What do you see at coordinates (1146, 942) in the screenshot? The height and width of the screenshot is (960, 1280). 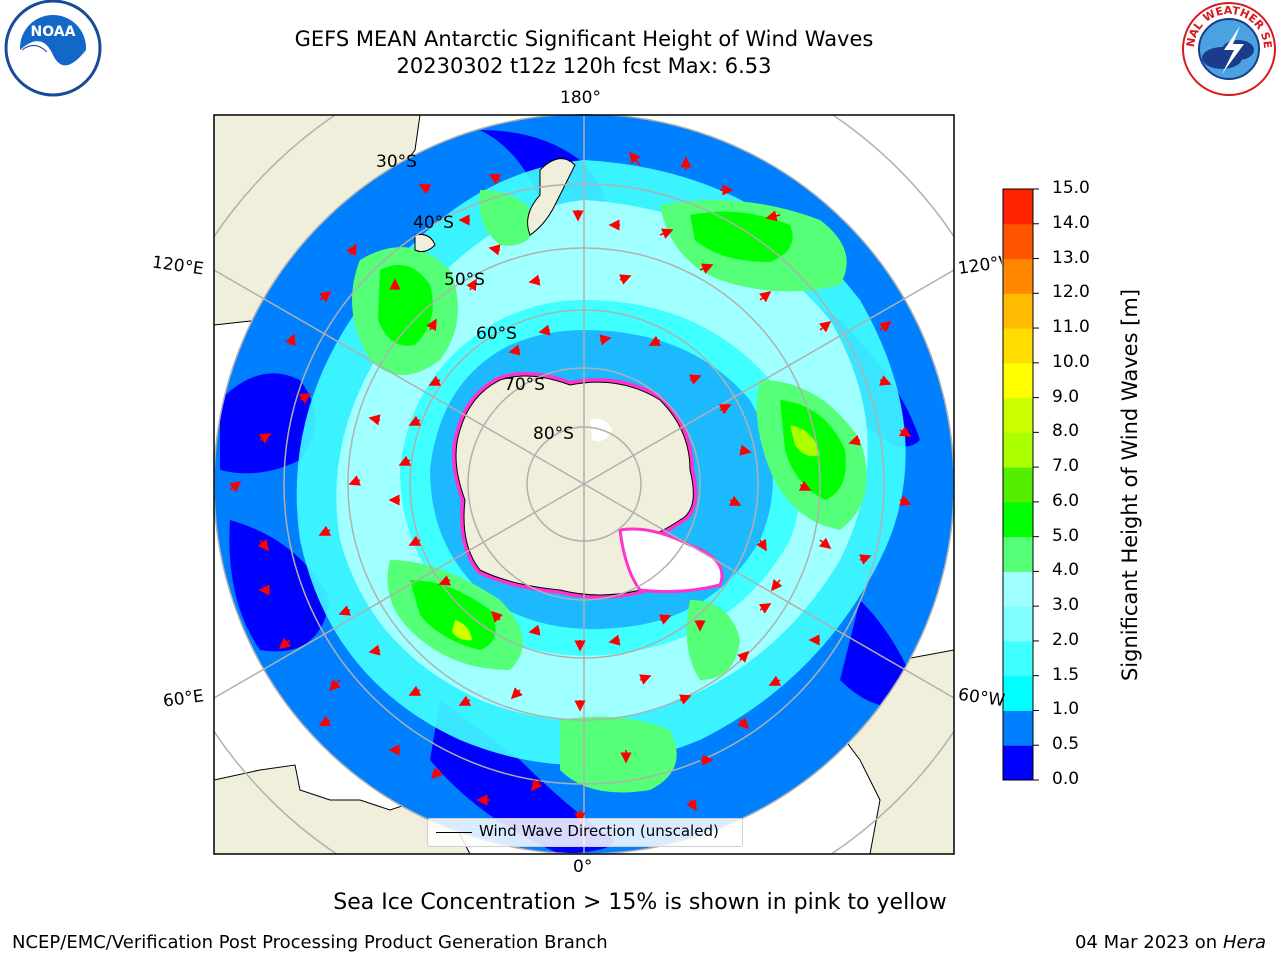 I see `date-text: 04 Mar 2023 on` at bounding box center [1146, 942].